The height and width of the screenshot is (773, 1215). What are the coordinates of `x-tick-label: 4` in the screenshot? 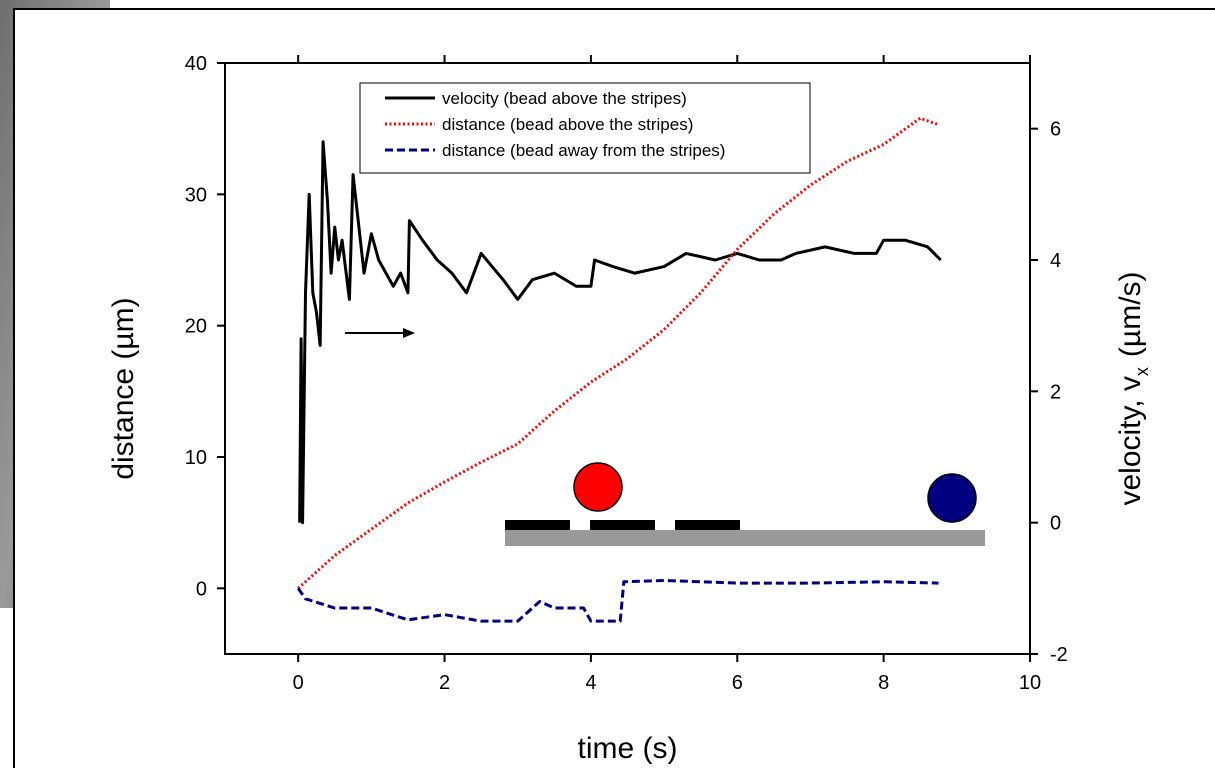 It's located at (590, 683).